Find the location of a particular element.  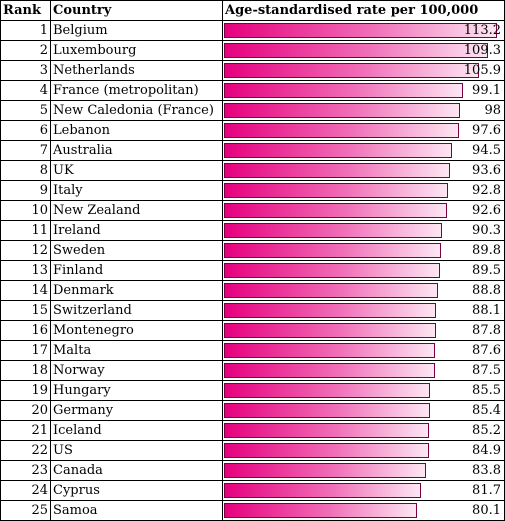

rate-cell: 92.8 is located at coordinates (363, 190).